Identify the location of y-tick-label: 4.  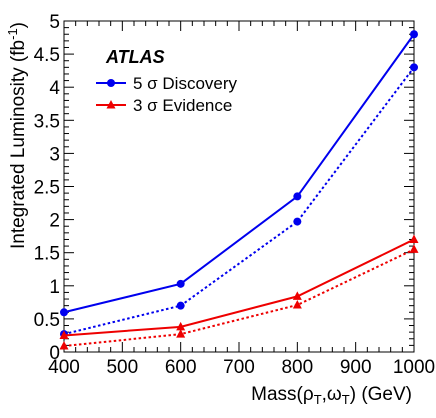
(54, 88).